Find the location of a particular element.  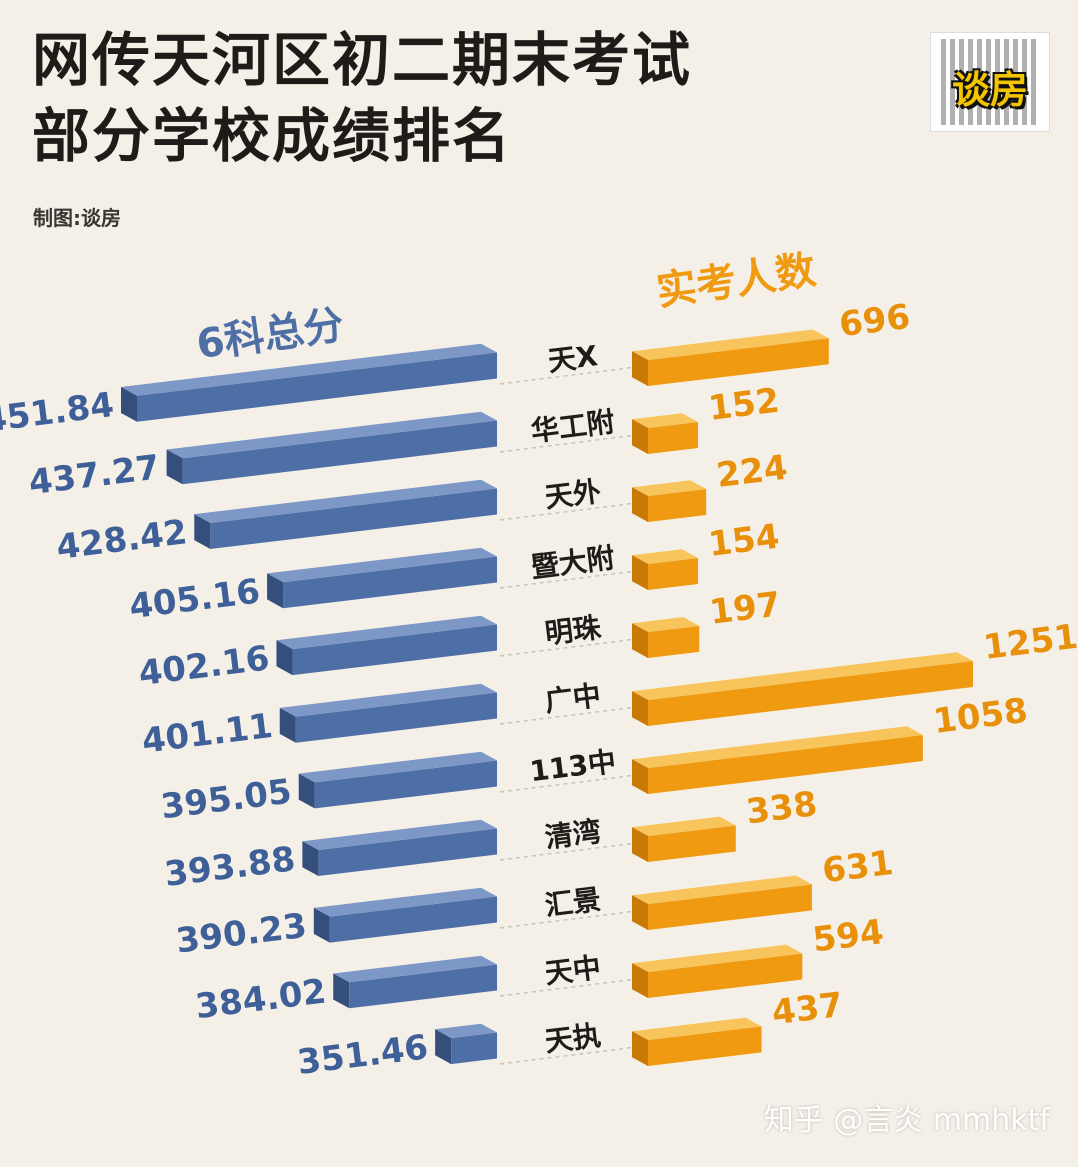

score-bar-10-side-face is located at coordinates (341, 991).